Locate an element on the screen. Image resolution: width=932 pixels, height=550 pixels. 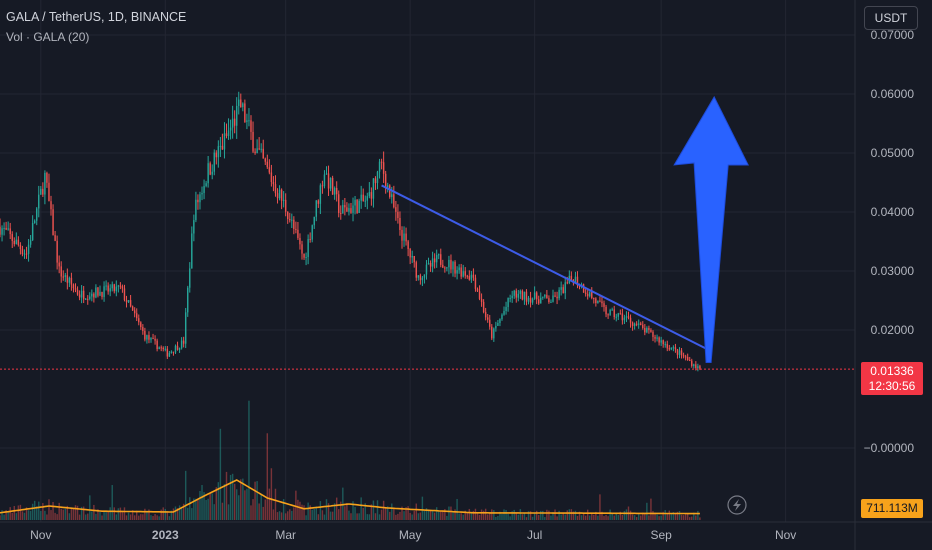
lightning-icon is located at coordinates (737, 505).